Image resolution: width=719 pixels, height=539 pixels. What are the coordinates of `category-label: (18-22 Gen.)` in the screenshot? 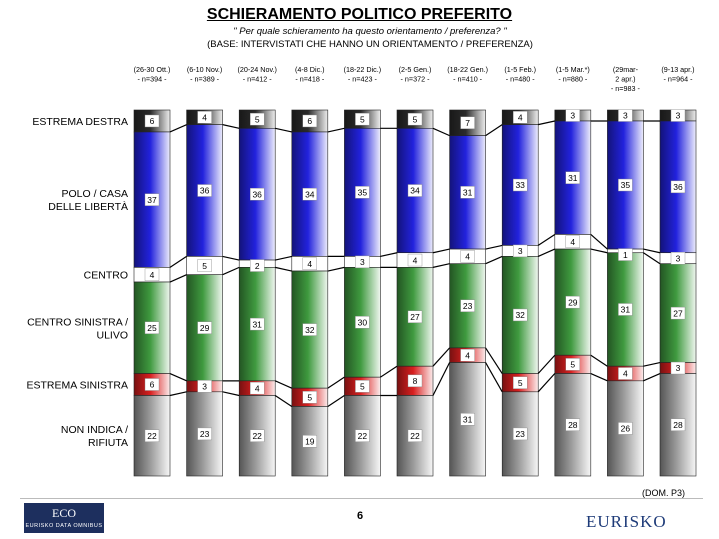 It's located at (467, 69).